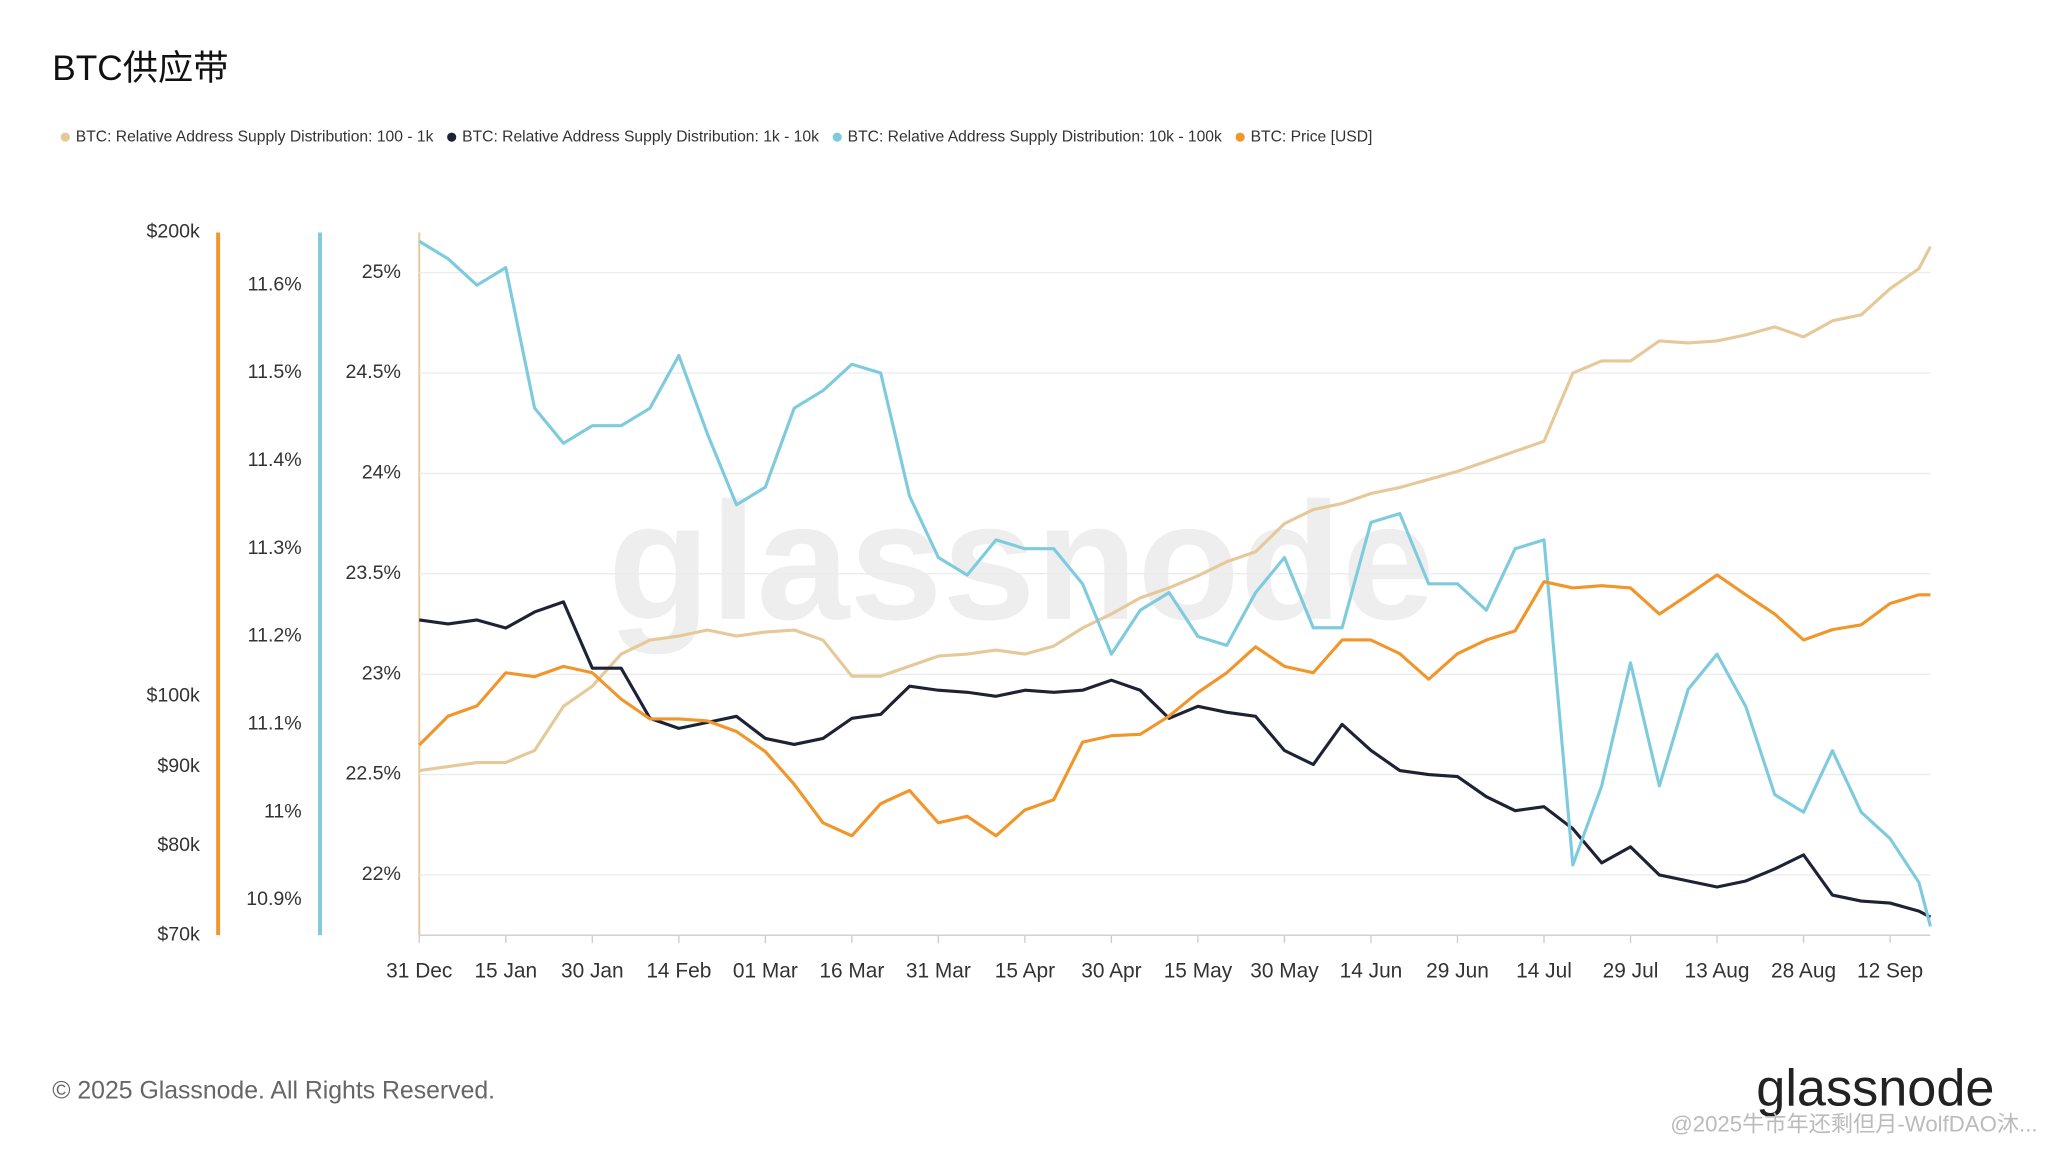 This screenshot has height=1152, width=2048. I want to click on y-tick-label: 11.1%, so click(275, 724).